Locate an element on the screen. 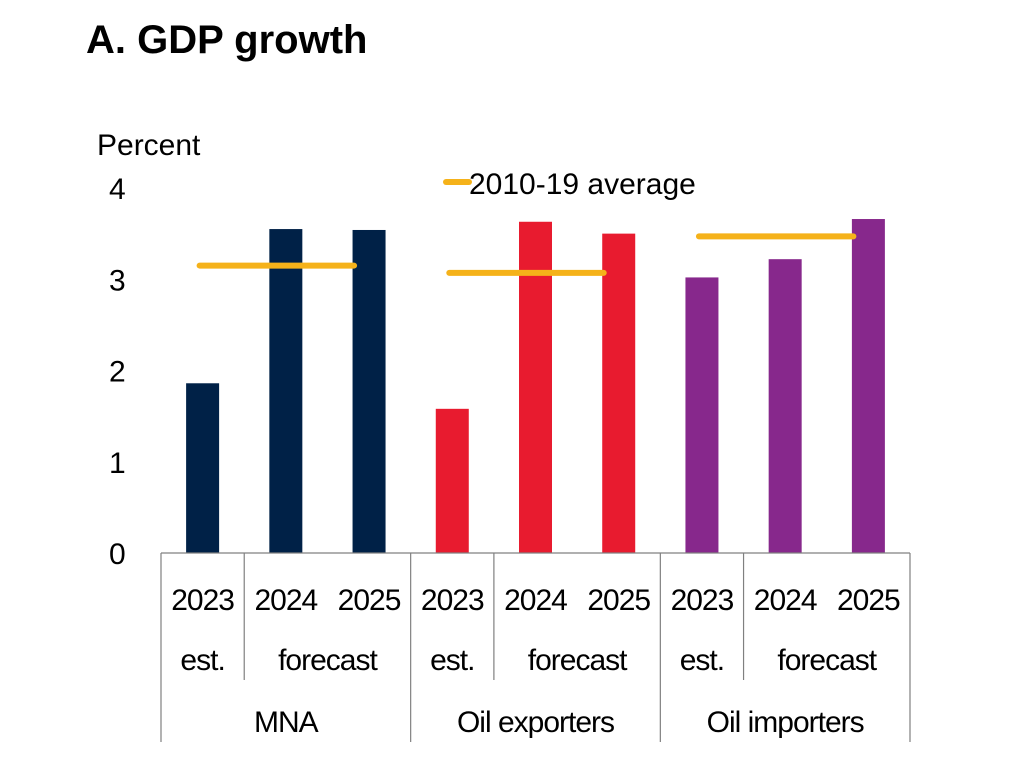 The height and width of the screenshot is (768, 1024). bar-mna-2023 is located at coordinates (203, 468).